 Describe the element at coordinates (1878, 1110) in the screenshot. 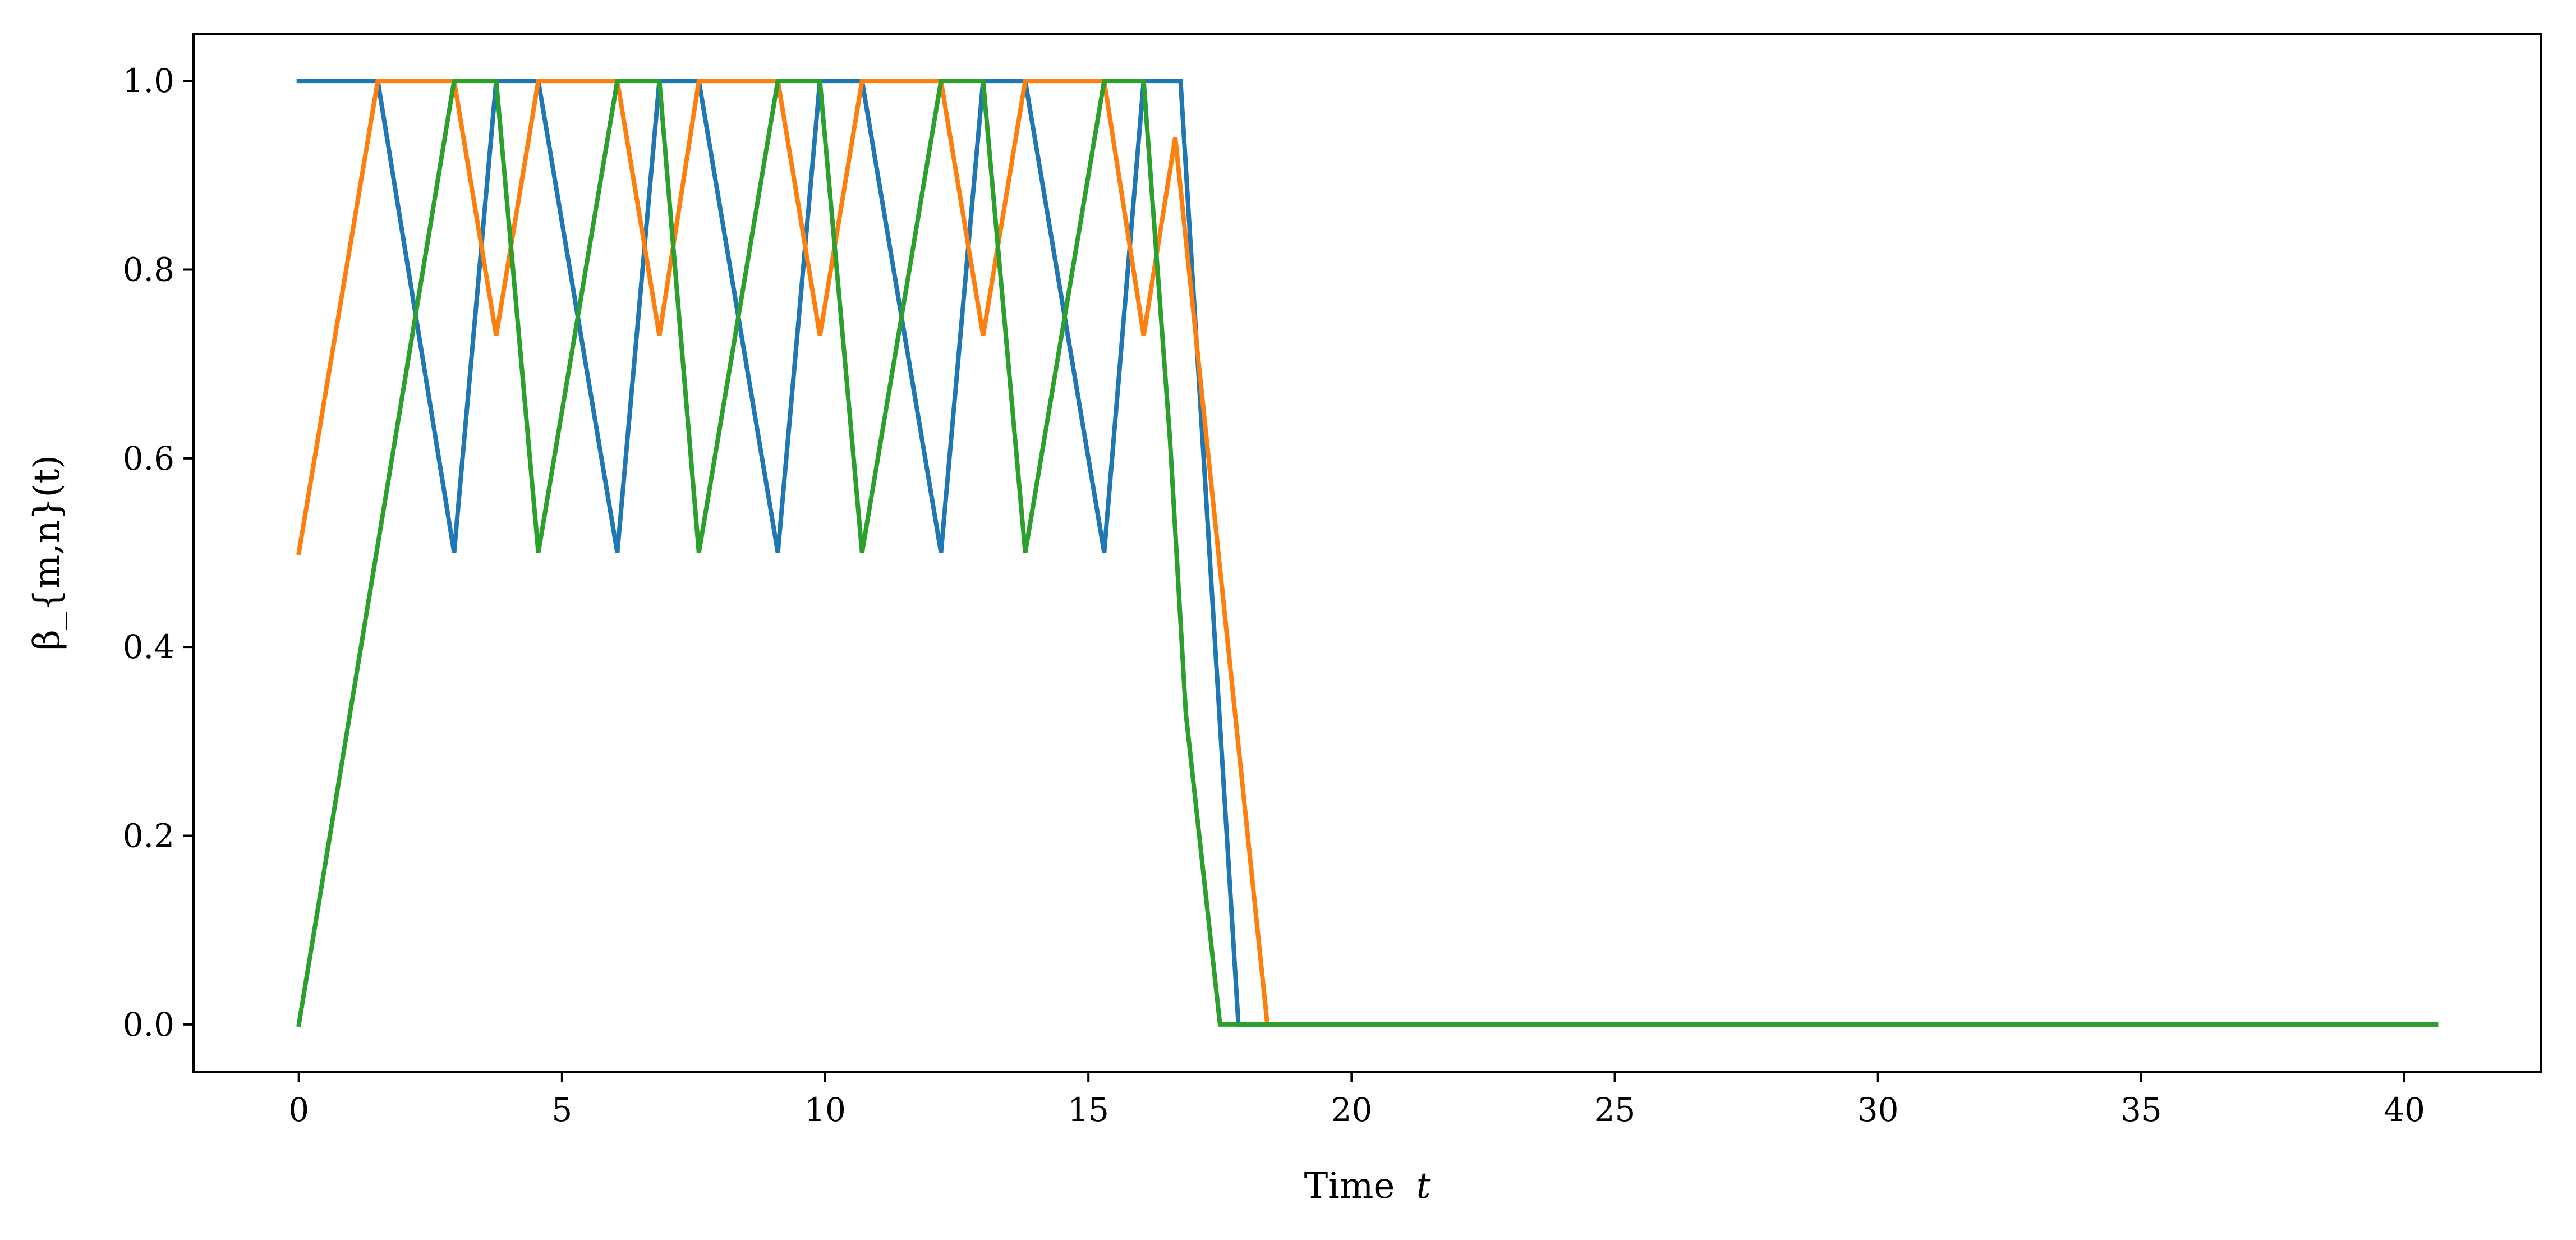

I see `x-tick-label: 30` at that location.